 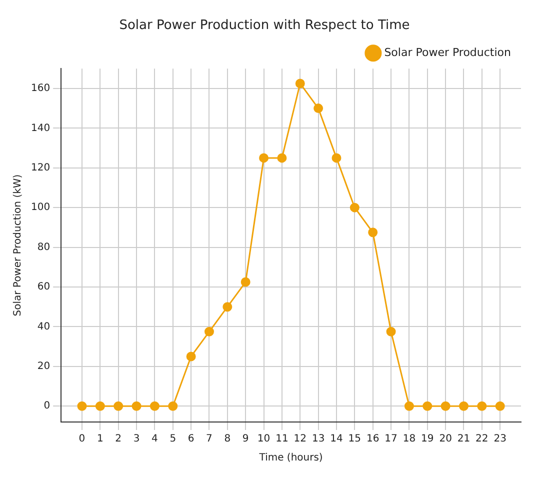 What do you see at coordinates (136, 439) in the screenshot?
I see `x-tick-label: 3` at bounding box center [136, 439].